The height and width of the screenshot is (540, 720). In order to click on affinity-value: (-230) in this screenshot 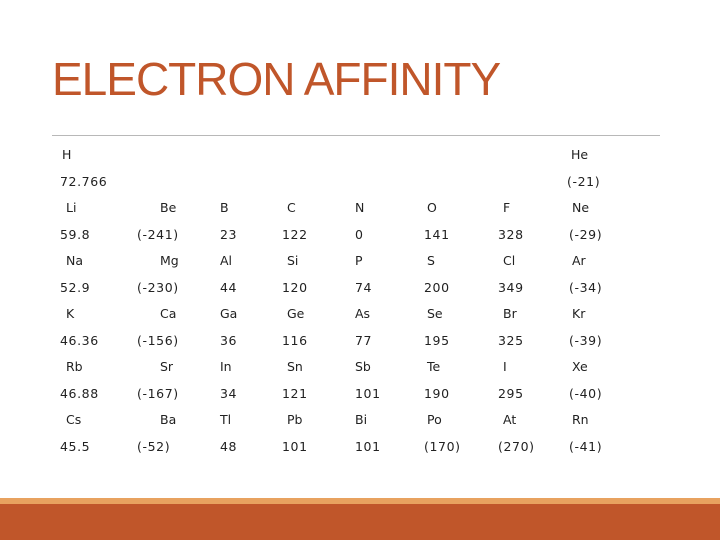, I will do `click(158, 287)`.